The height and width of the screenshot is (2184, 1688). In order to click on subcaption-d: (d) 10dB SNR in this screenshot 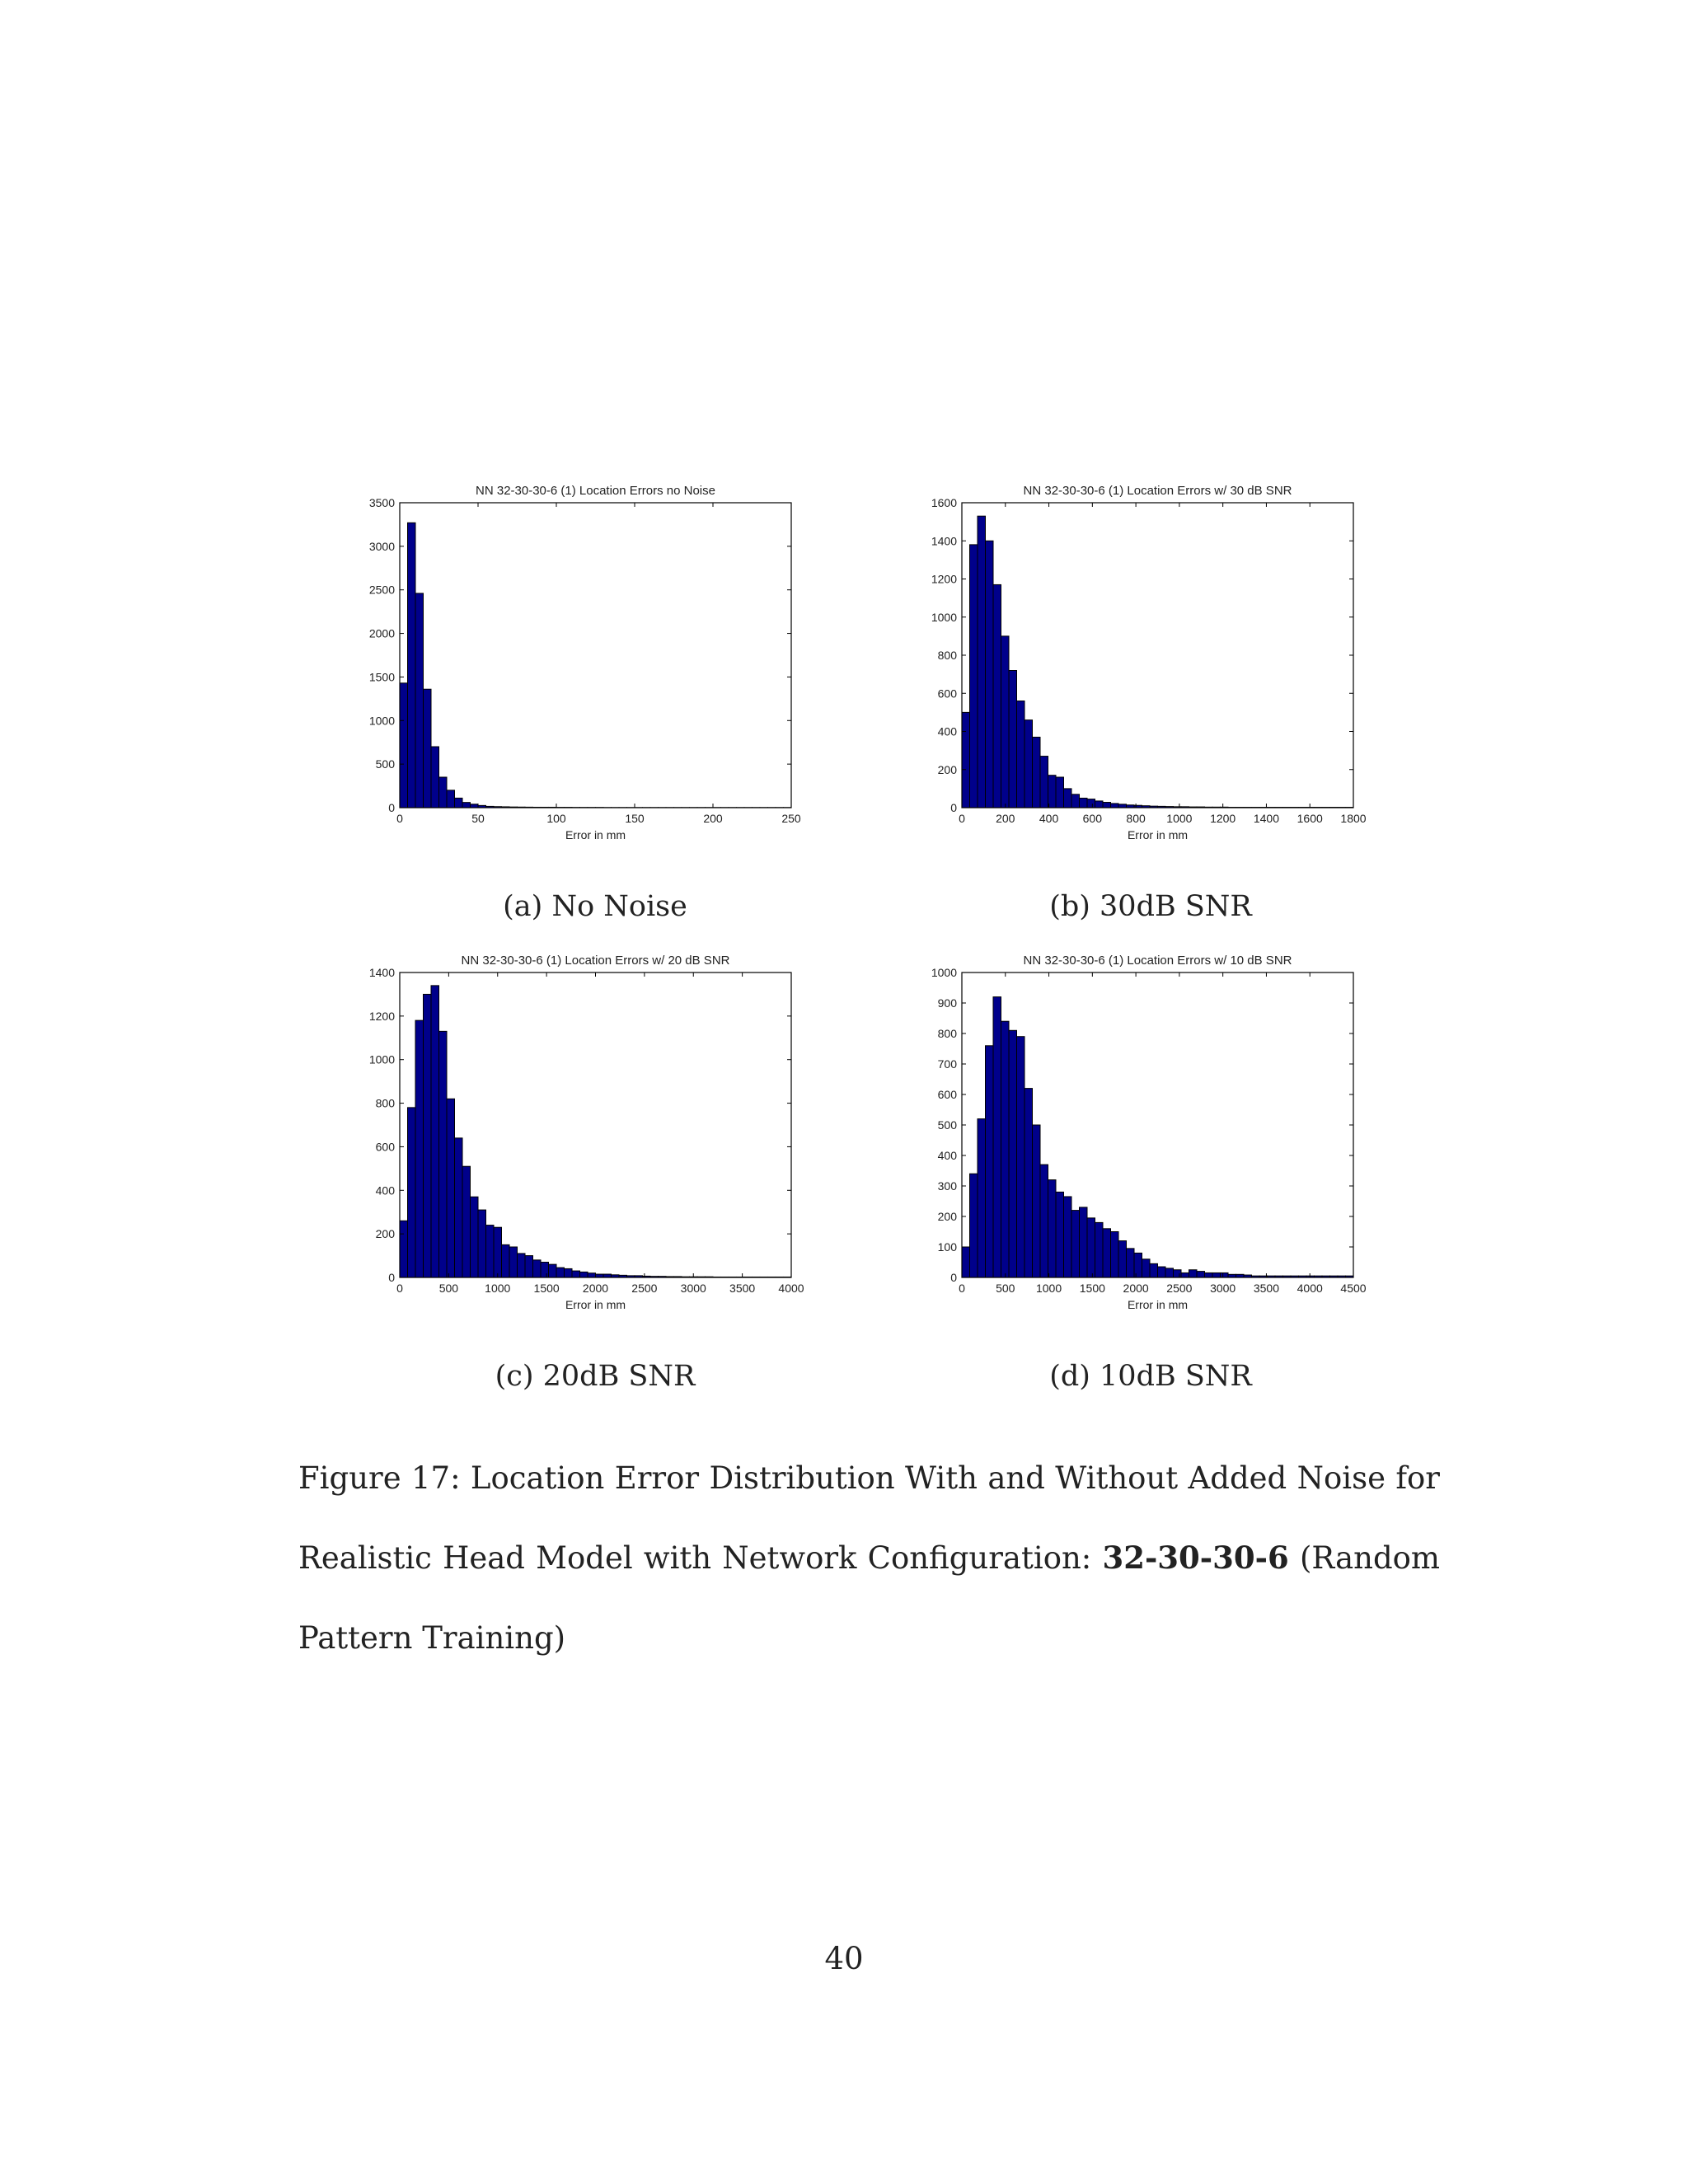, I will do `click(1150, 1376)`.